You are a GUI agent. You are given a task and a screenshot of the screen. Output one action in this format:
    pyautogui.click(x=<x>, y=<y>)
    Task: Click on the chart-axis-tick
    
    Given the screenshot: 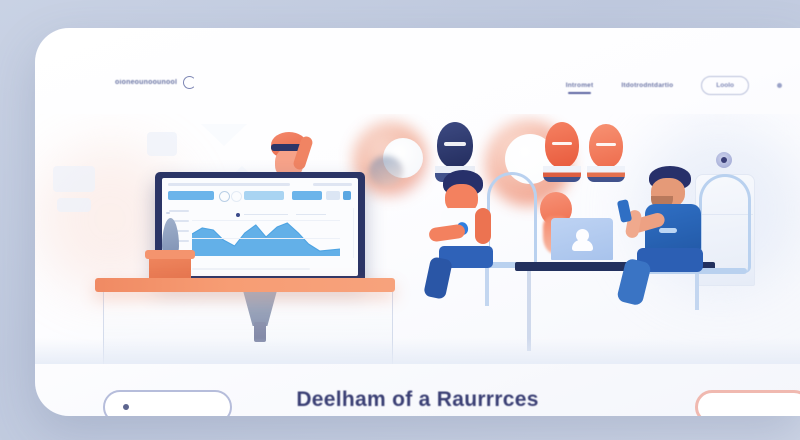 What is the action you would take?
    pyautogui.click(x=168, y=213)
    